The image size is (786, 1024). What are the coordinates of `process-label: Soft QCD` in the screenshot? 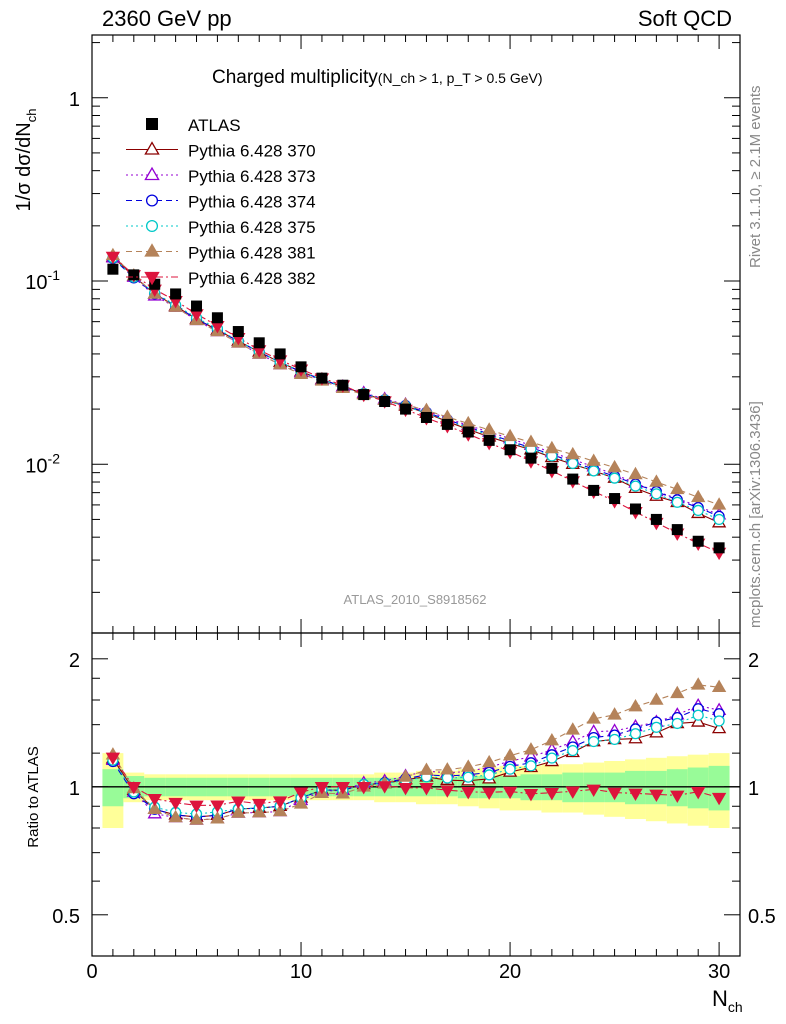 It's located at (684, 18).